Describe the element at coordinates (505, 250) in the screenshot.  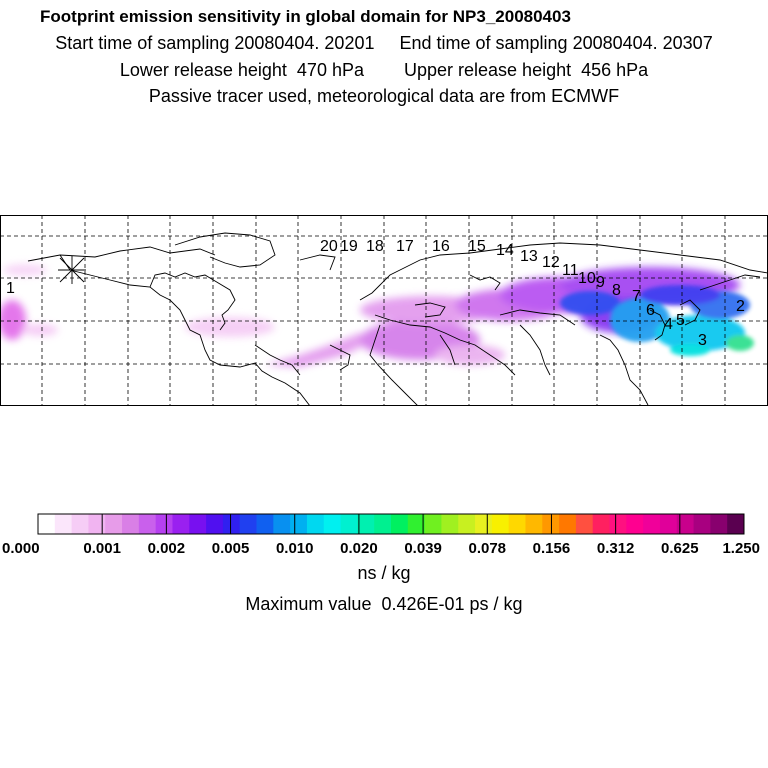
I see `trajectory-label: 14` at that location.